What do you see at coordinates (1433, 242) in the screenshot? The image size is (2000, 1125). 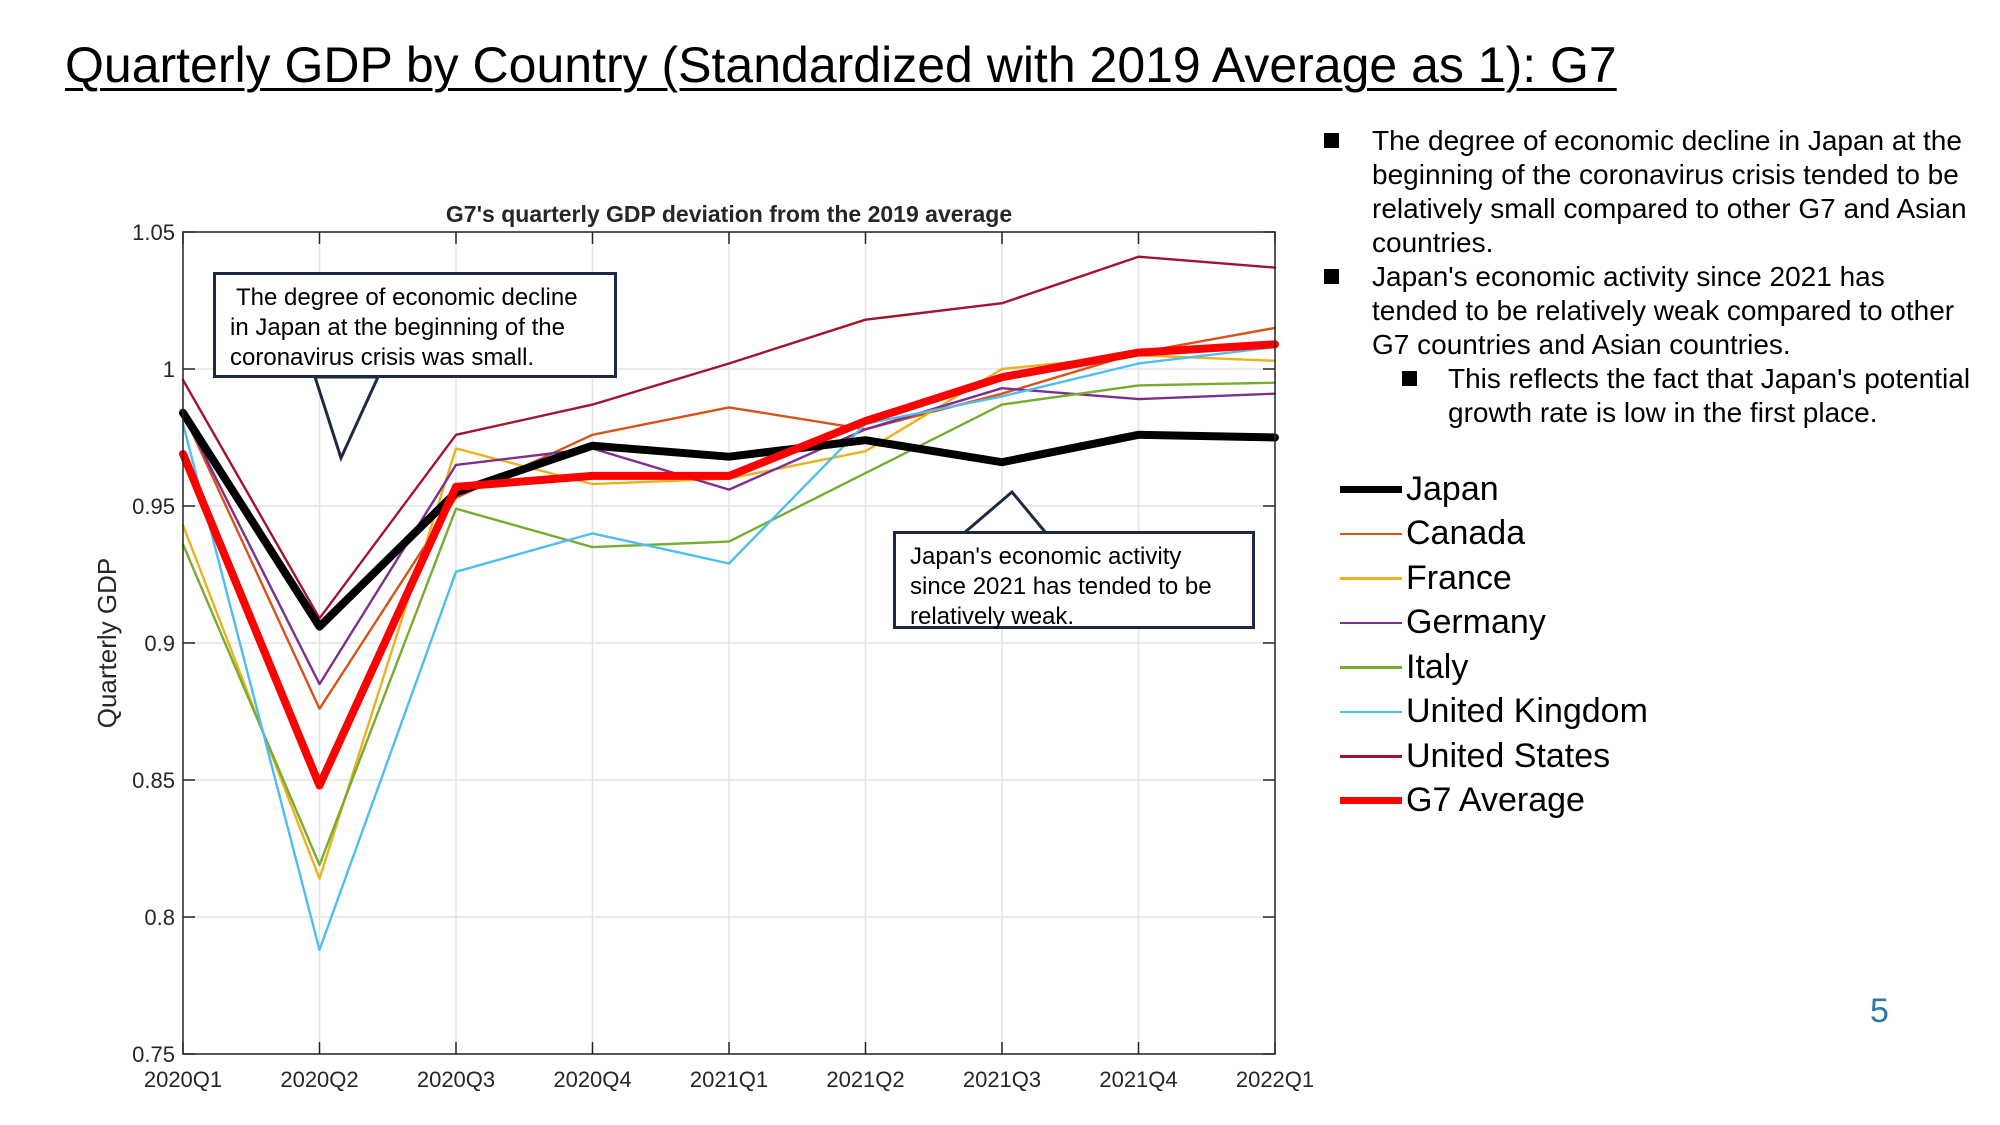 I see `bullet-text-line: countries.` at bounding box center [1433, 242].